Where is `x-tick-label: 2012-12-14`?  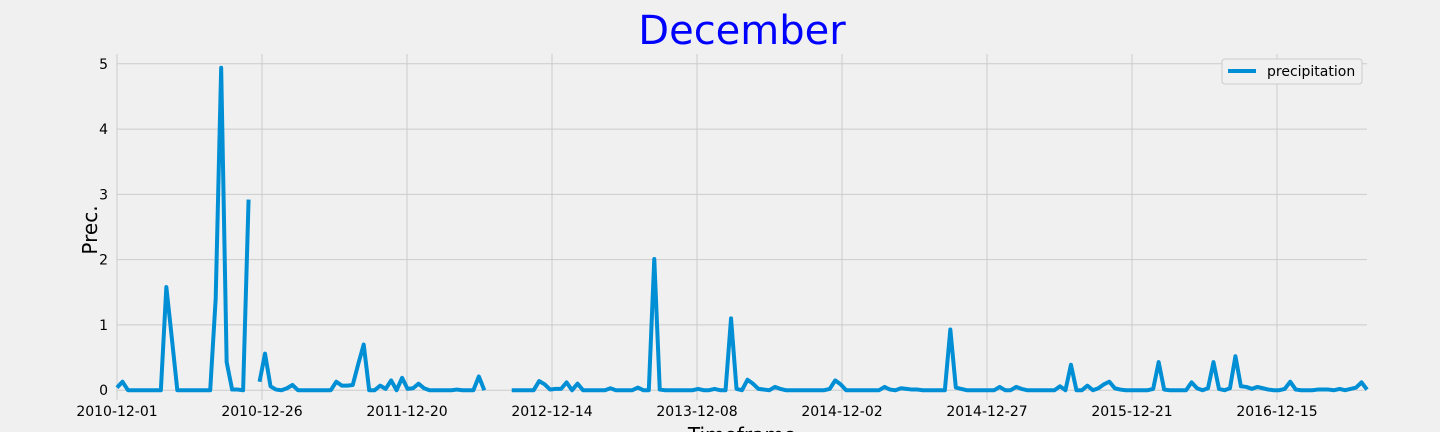 x-tick-label: 2012-12-14 is located at coordinates (551, 412).